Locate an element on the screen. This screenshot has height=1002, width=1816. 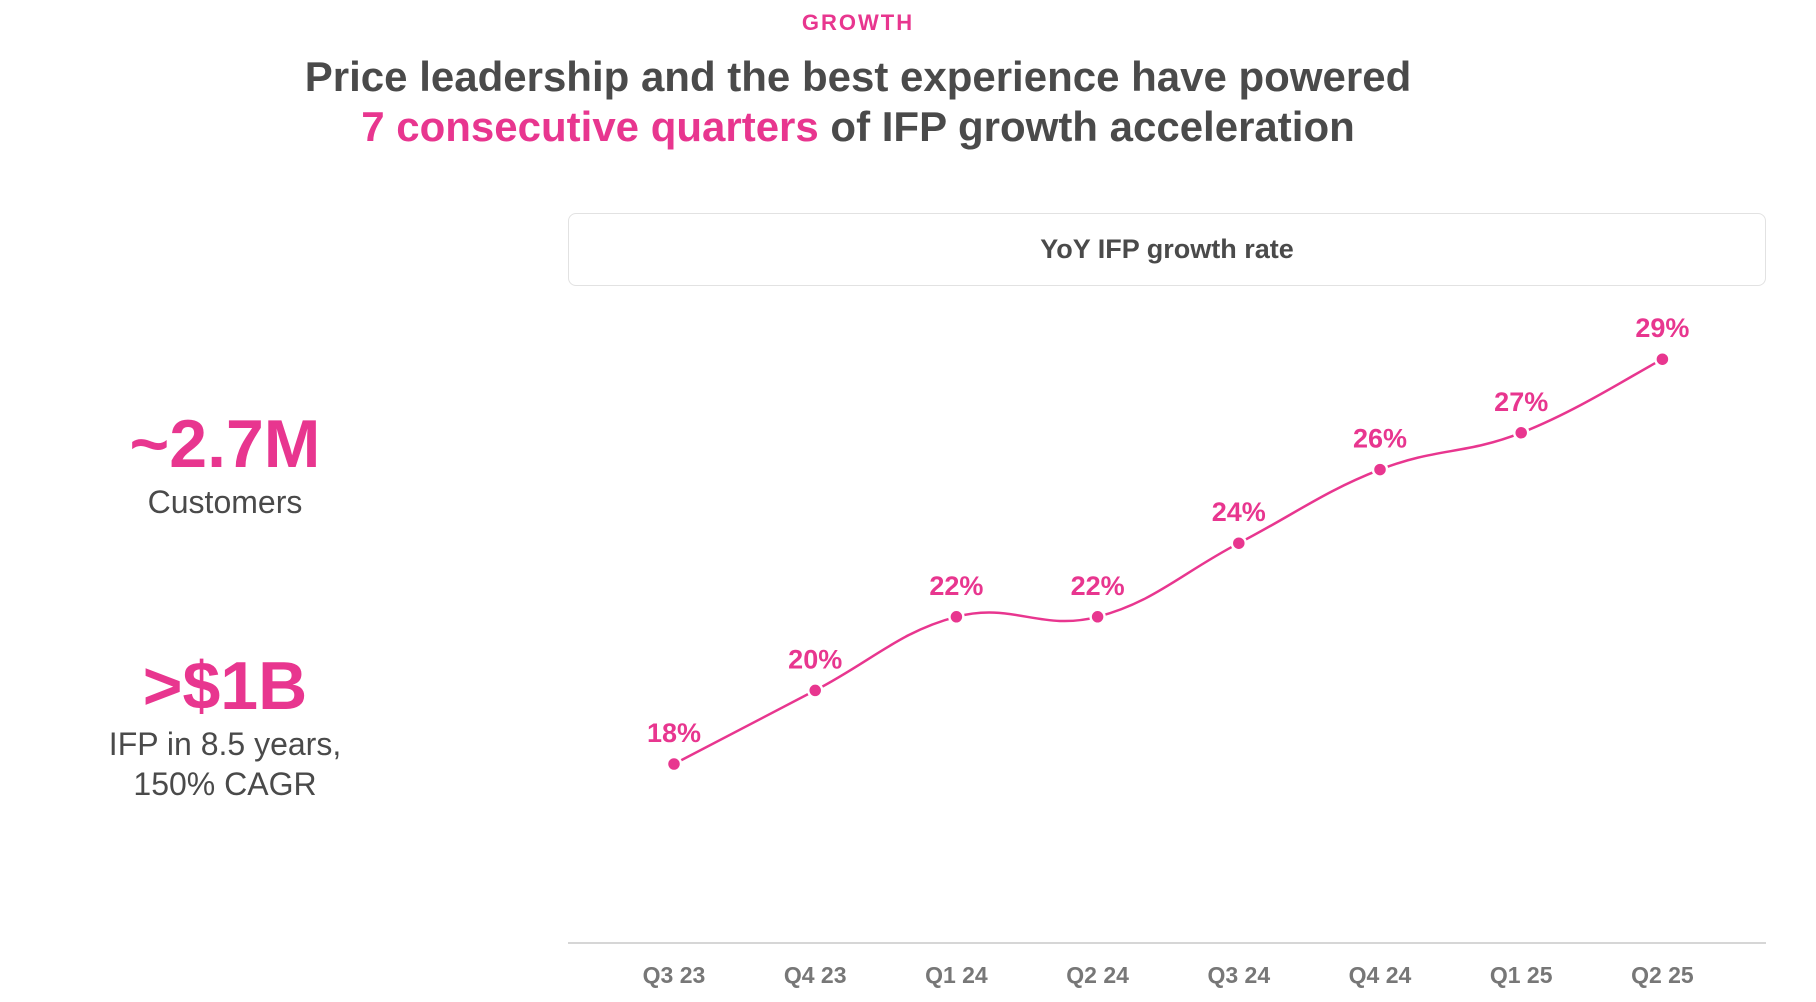
headline-rest: of IFP growth acceleration is located at coordinates (1086, 126).